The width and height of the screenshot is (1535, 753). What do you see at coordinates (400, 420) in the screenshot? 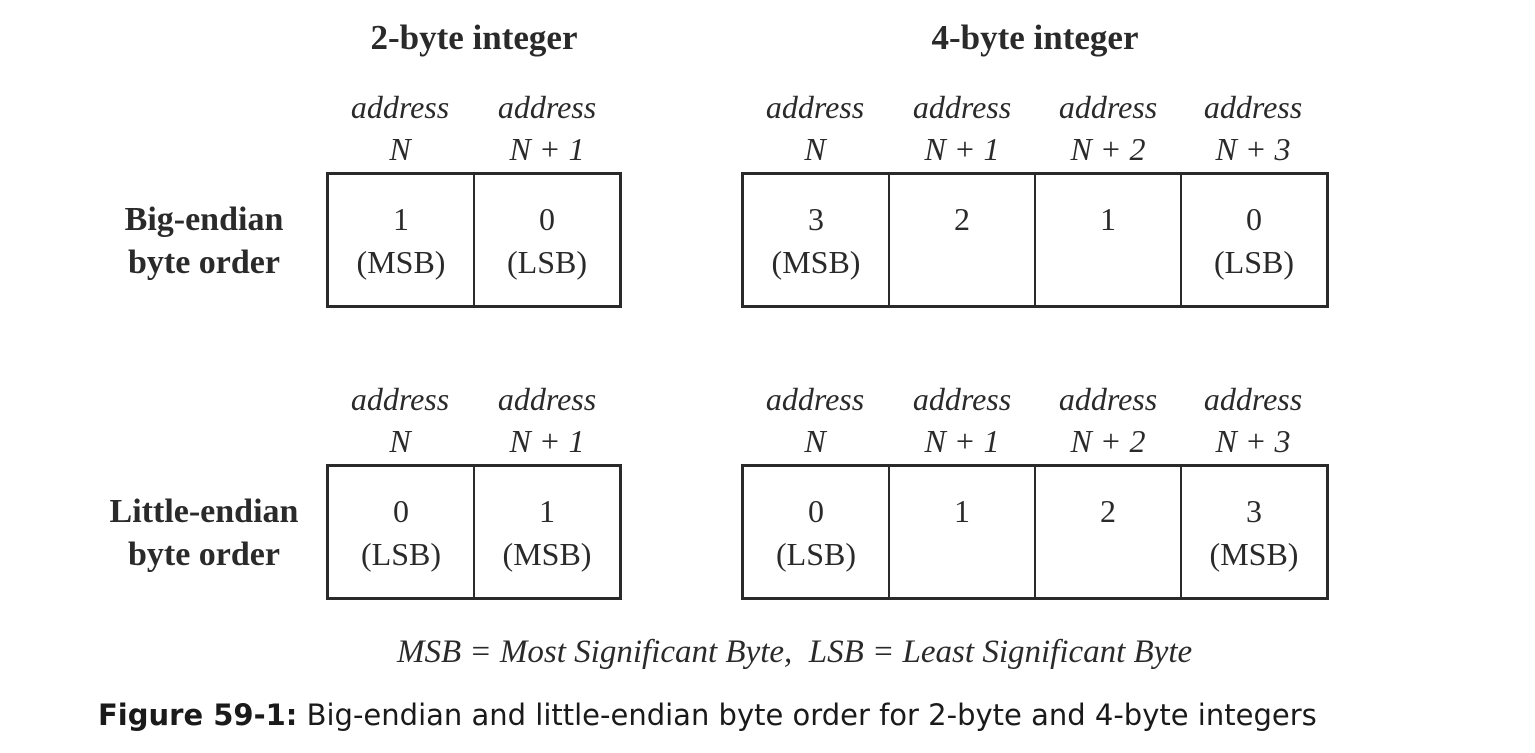
I see `address-header-little-2-n: address N` at bounding box center [400, 420].